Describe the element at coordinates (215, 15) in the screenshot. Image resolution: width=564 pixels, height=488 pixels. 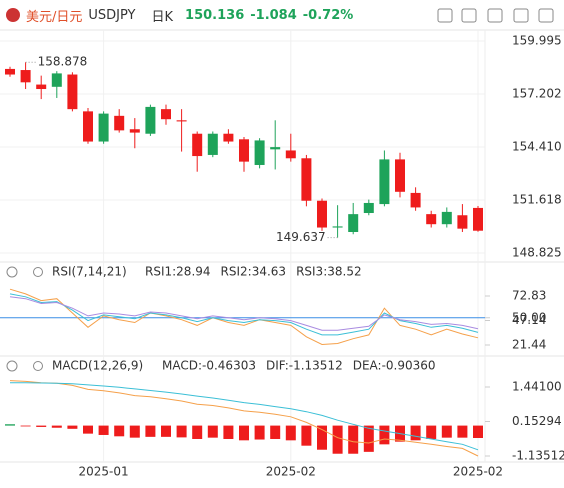
I see `price: 150.136` at that location.